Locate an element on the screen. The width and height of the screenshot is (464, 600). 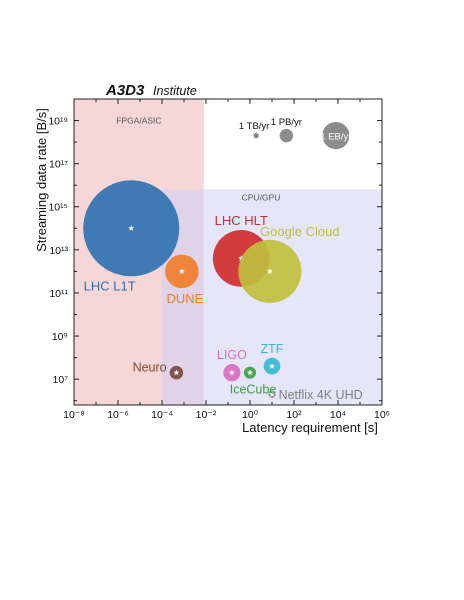
y-tick-label: 10¹⁷ is located at coordinates (58, 165).